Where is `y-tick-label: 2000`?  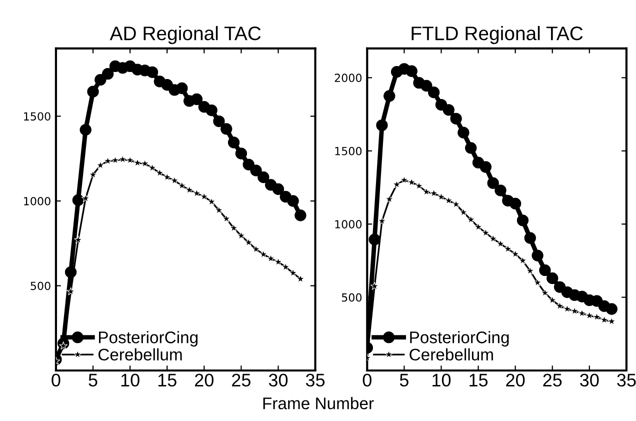
y-tick-label: 2000 is located at coordinates (348, 78).